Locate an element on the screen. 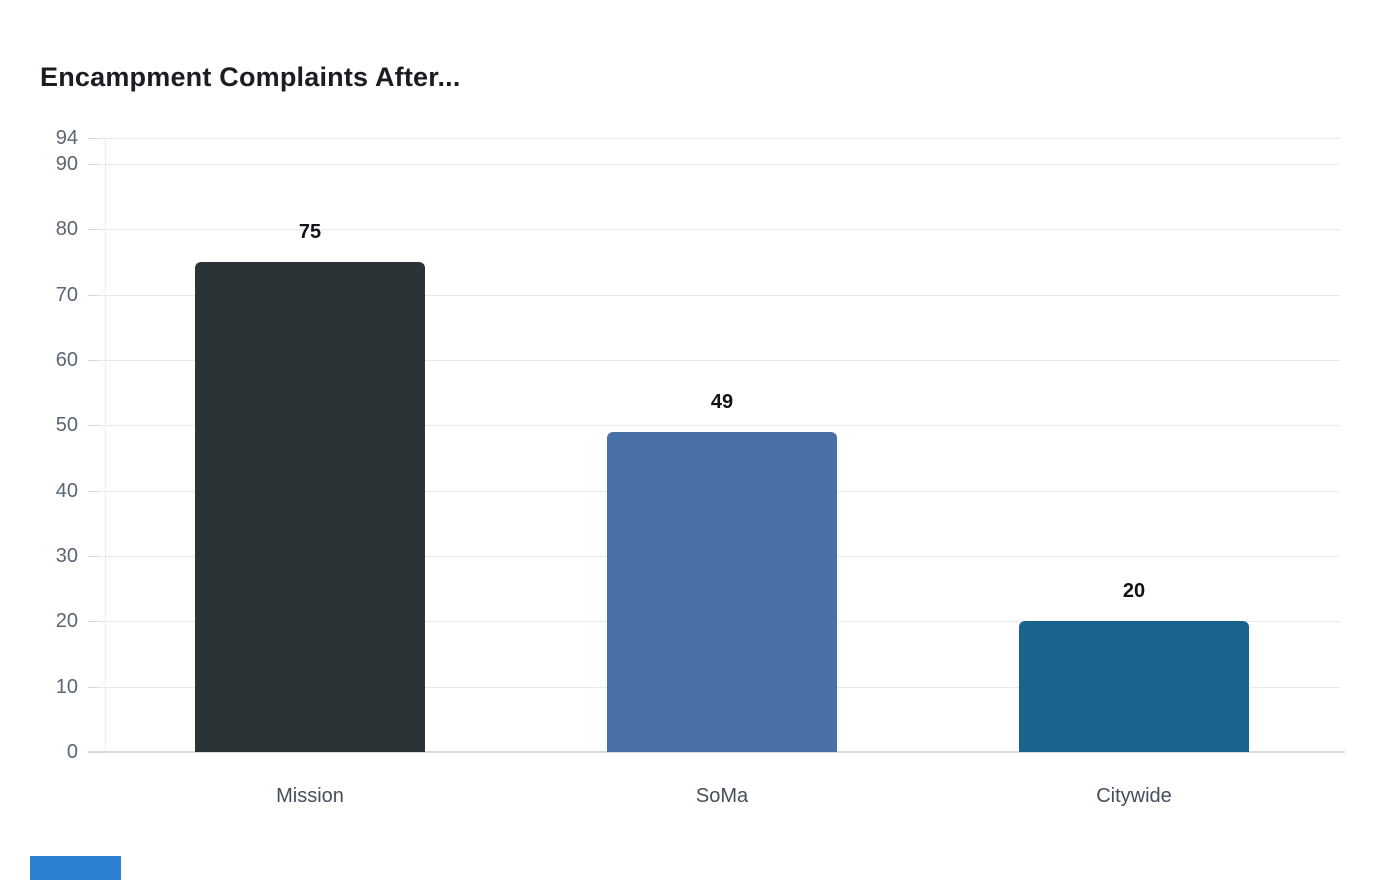 This screenshot has height=880, width=1400. y-tick-label: 40 is located at coordinates (66, 491).